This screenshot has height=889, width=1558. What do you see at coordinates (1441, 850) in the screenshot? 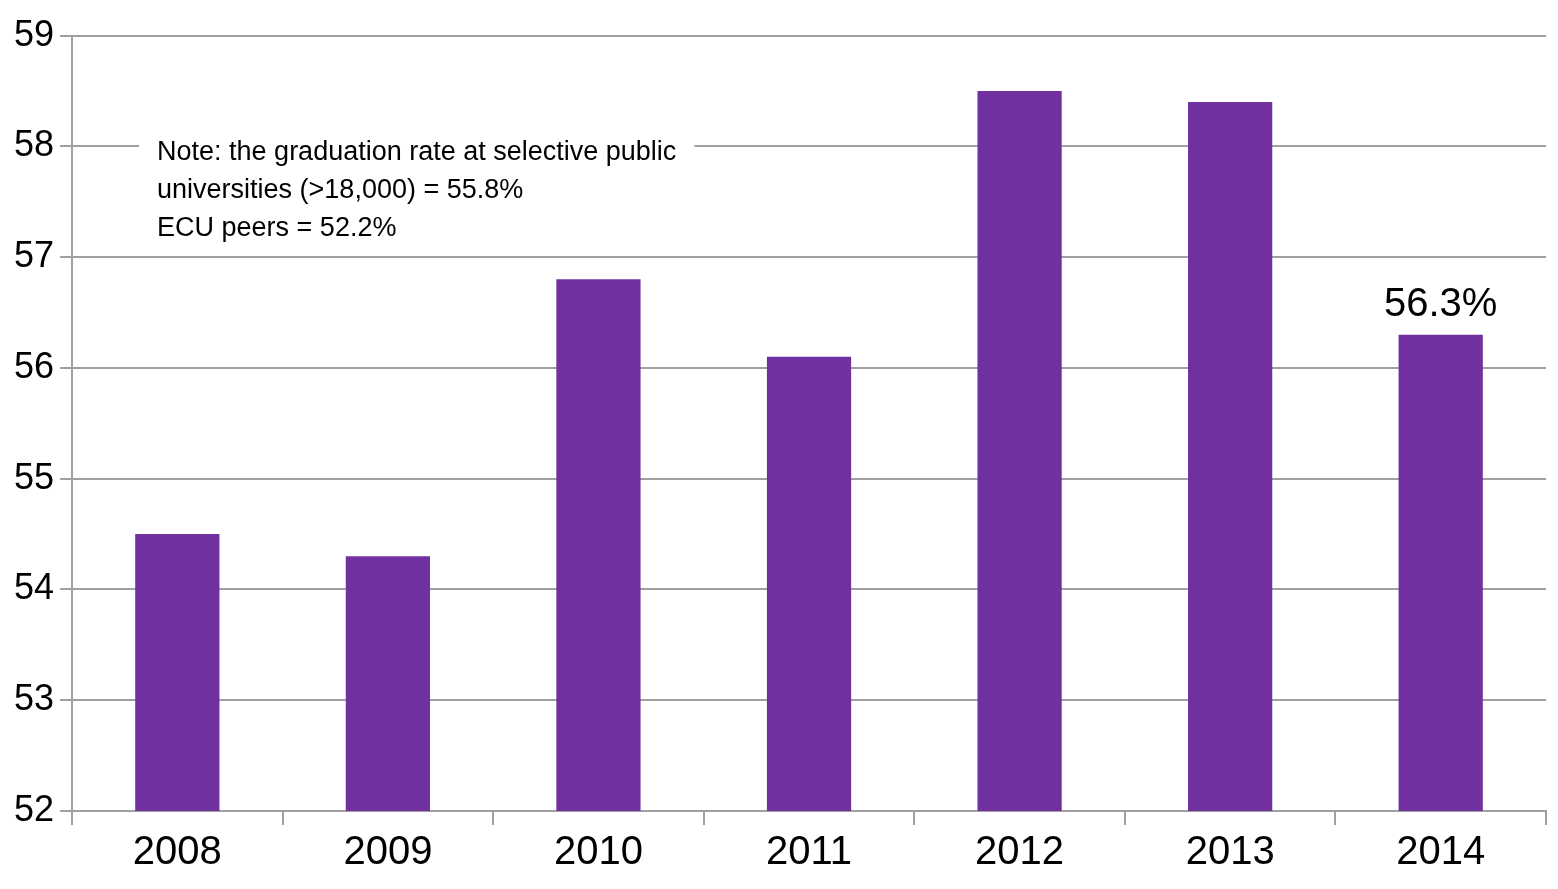
I see `x-tick-label: 2014` at bounding box center [1441, 850].